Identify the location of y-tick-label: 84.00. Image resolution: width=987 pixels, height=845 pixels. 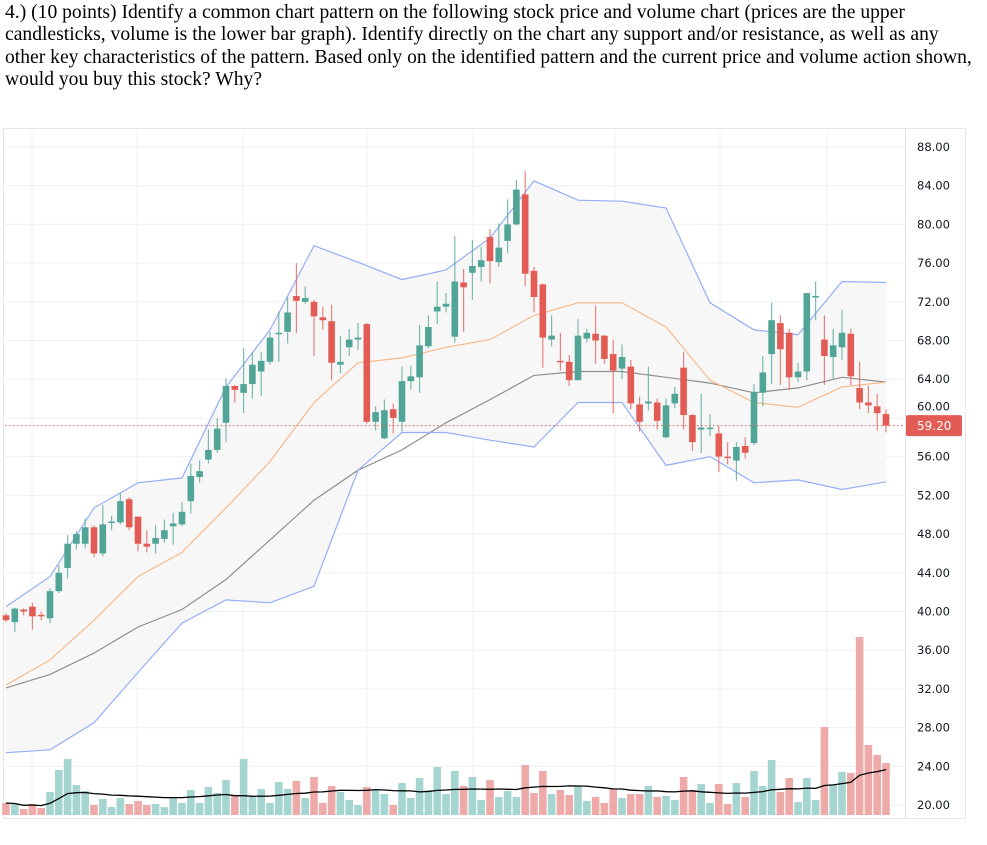
(933, 186).